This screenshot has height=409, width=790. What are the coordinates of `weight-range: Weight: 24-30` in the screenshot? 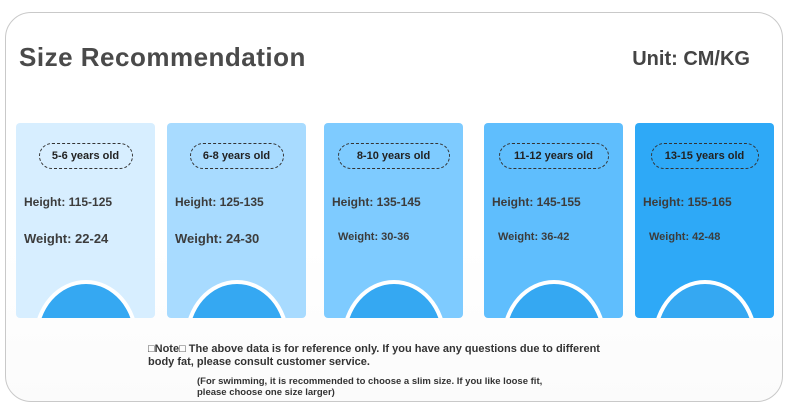 It's located at (217, 238).